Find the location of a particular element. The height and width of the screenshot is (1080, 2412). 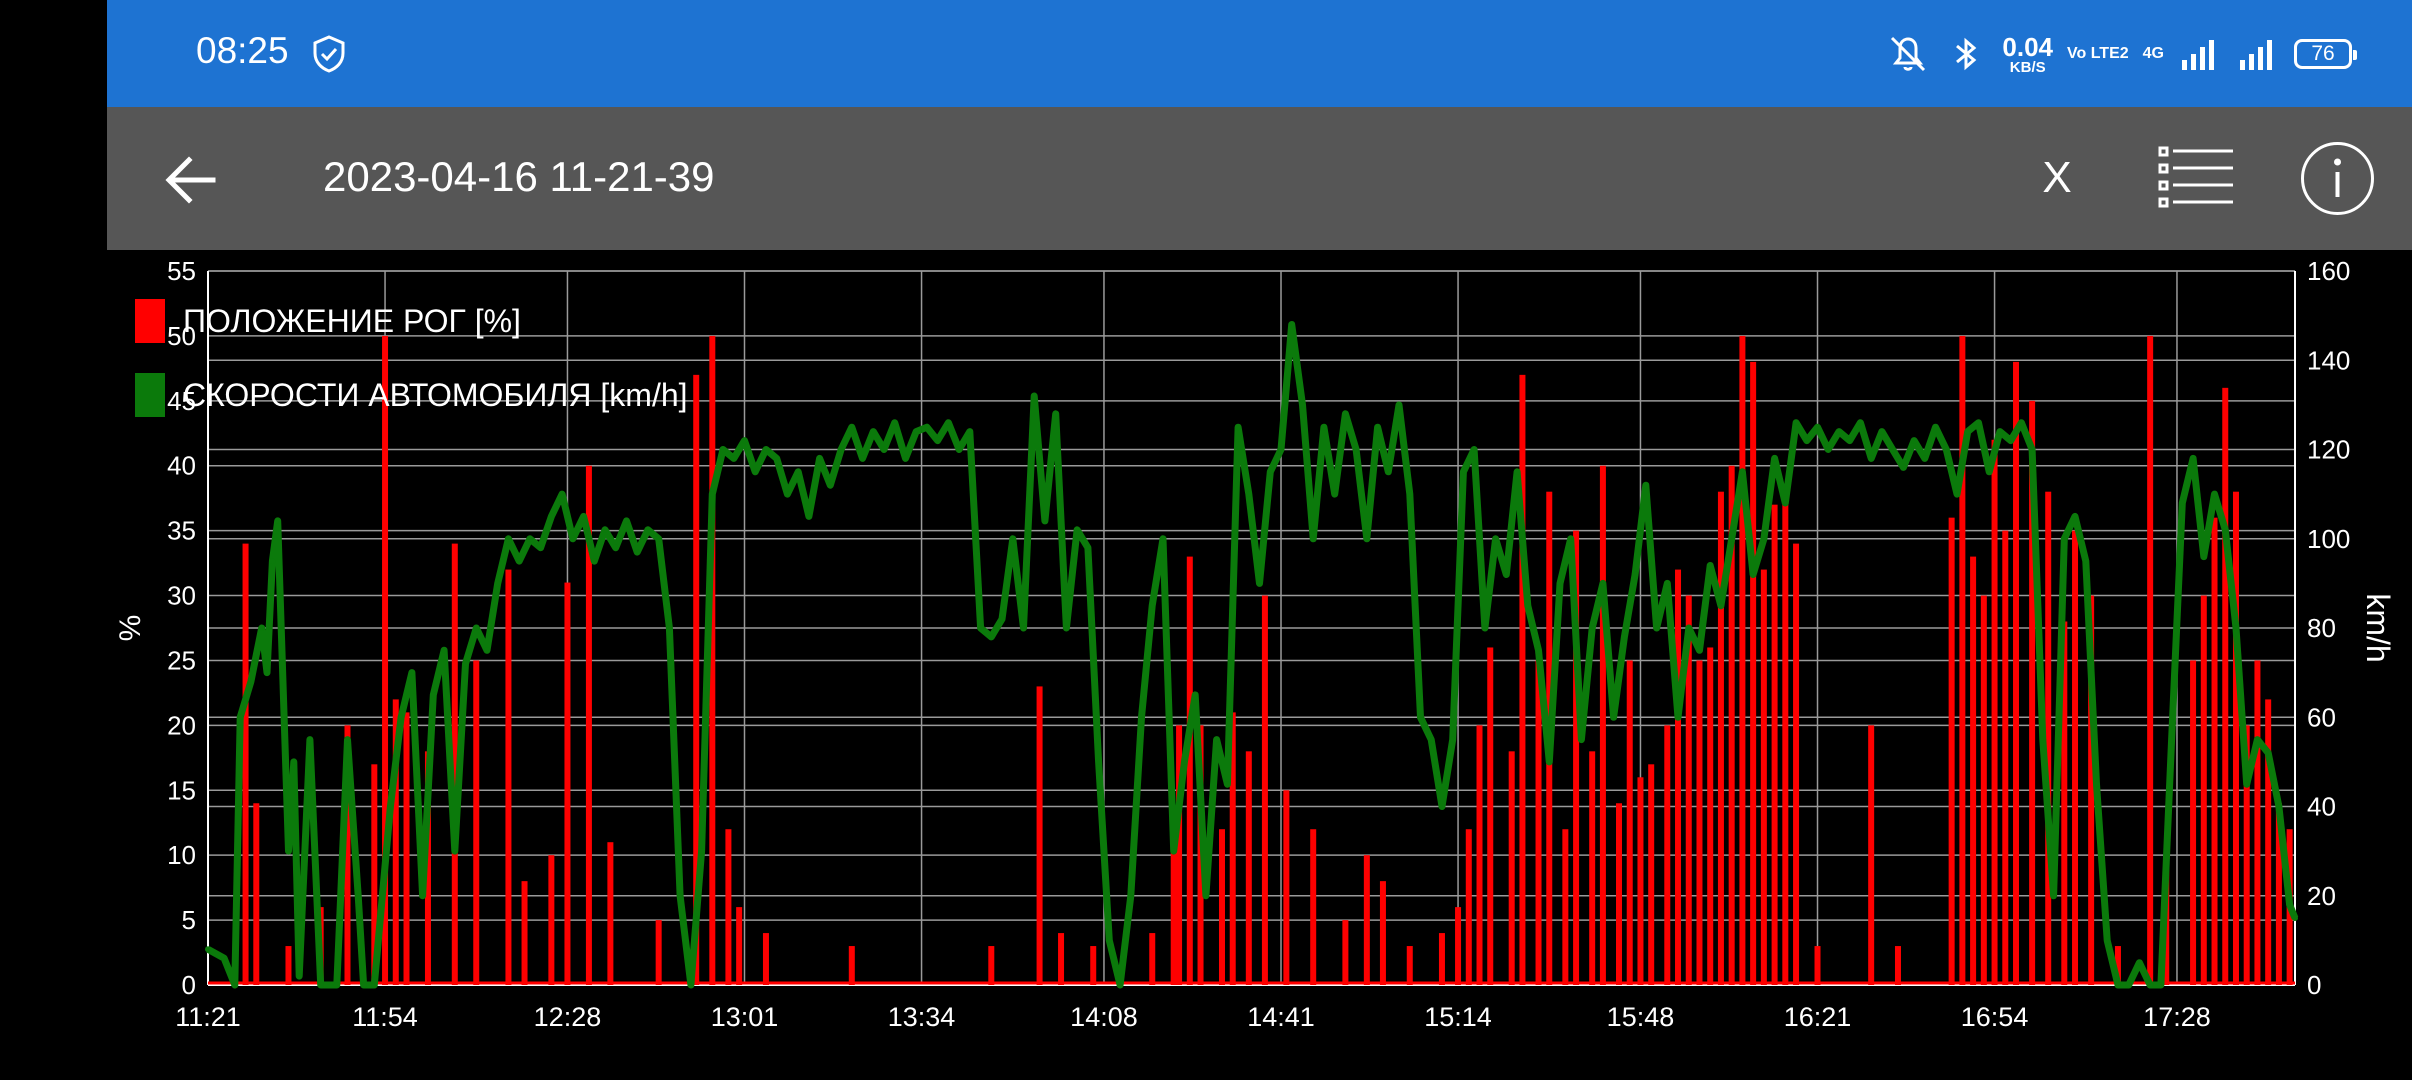

y-right-tick-label: 40 is located at coordinates (2321, 807).